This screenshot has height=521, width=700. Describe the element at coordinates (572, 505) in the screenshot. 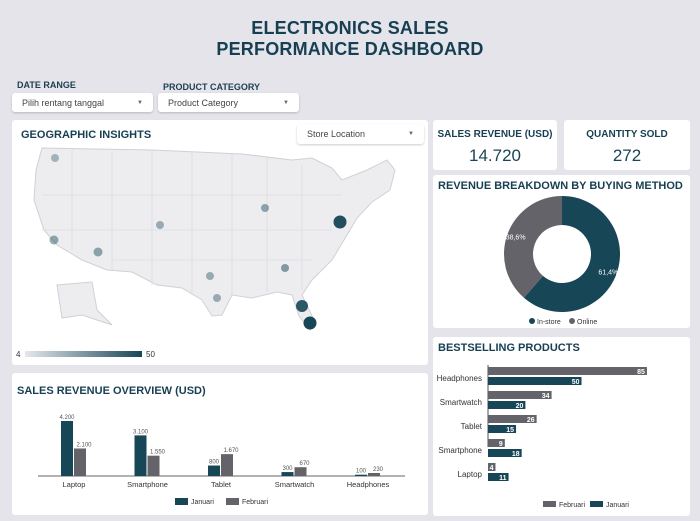

I see `legend-label: Februari` at that location.